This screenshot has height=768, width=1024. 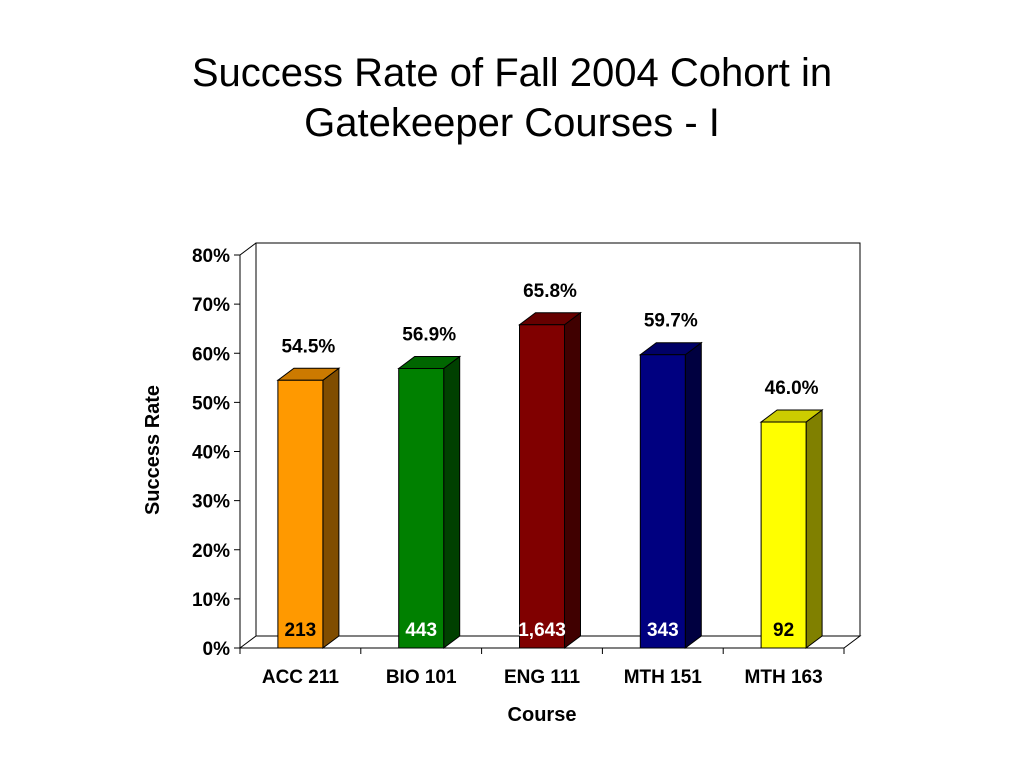 I want to click on bar: 59.7% 343, so click(x=670, y=480).